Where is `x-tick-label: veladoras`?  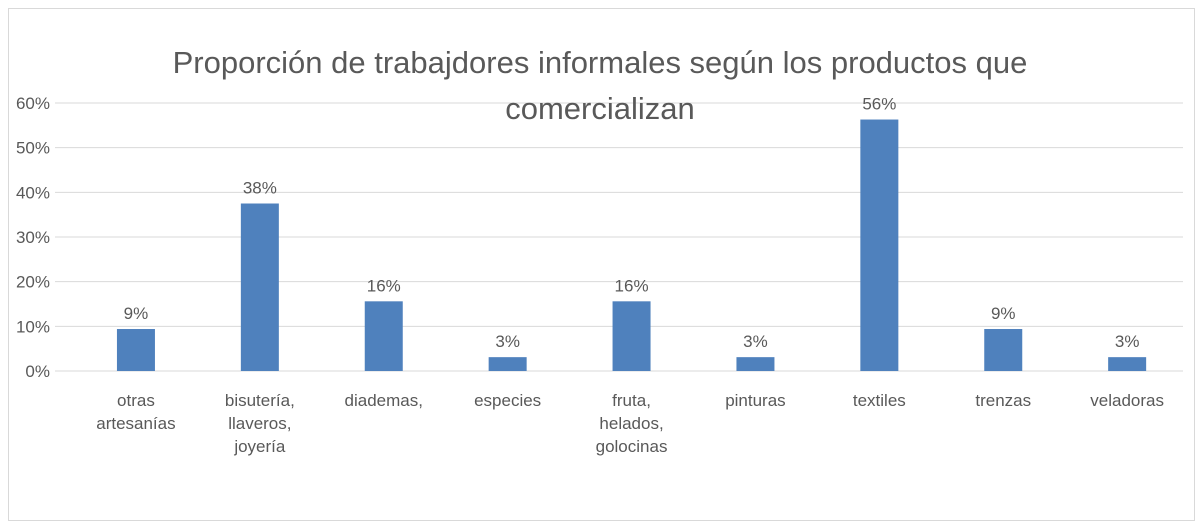 x-tick-label: veladoras is located at coordinates (1127, 400).